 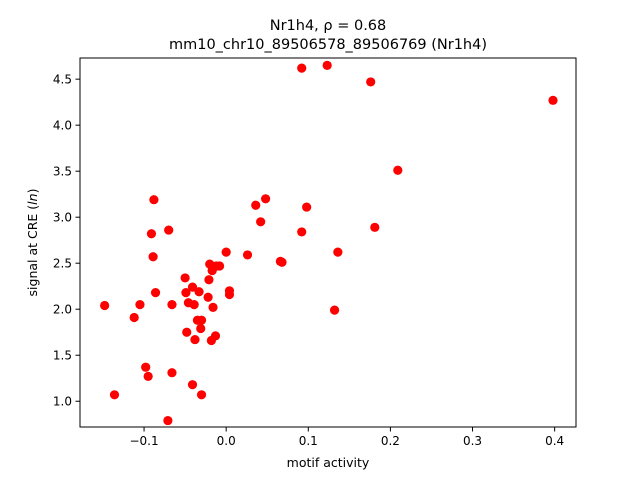 I want to click on y-axis-ticks: 1.0 1.5 2.0 2.5 3.0 3.5 4.0 4.5, so click(x=66, y=240).